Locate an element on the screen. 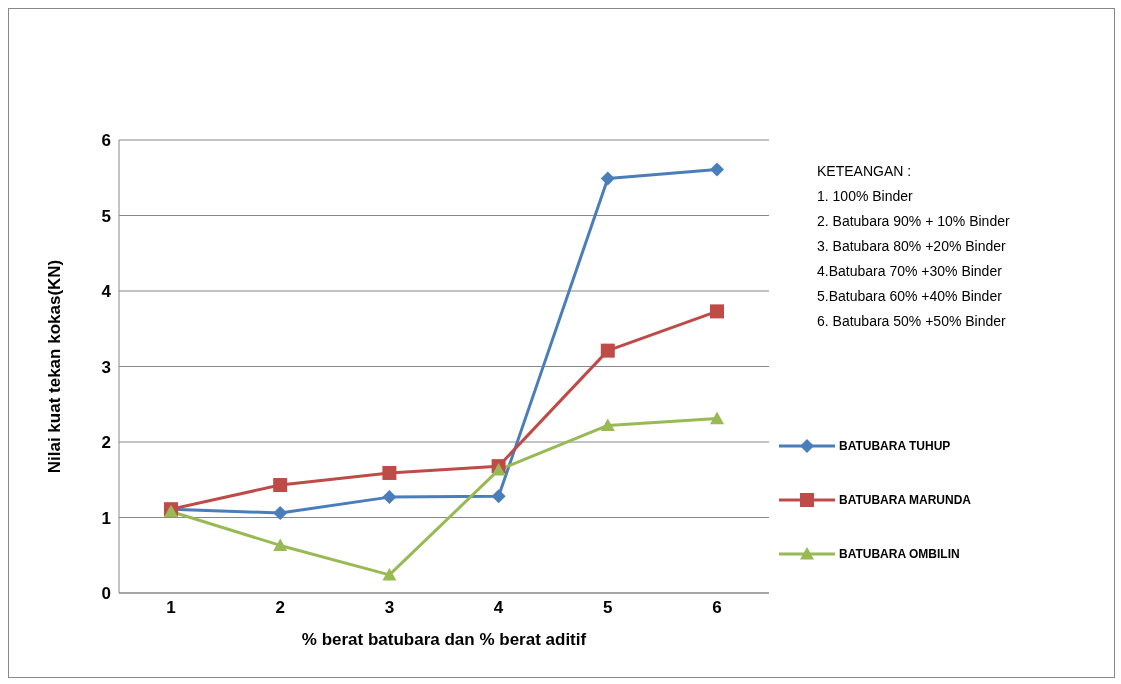 Image resolution: width=1121 pixels, height=684 pixels. x-tick-label: 5 is located at coordinates (608, 608).